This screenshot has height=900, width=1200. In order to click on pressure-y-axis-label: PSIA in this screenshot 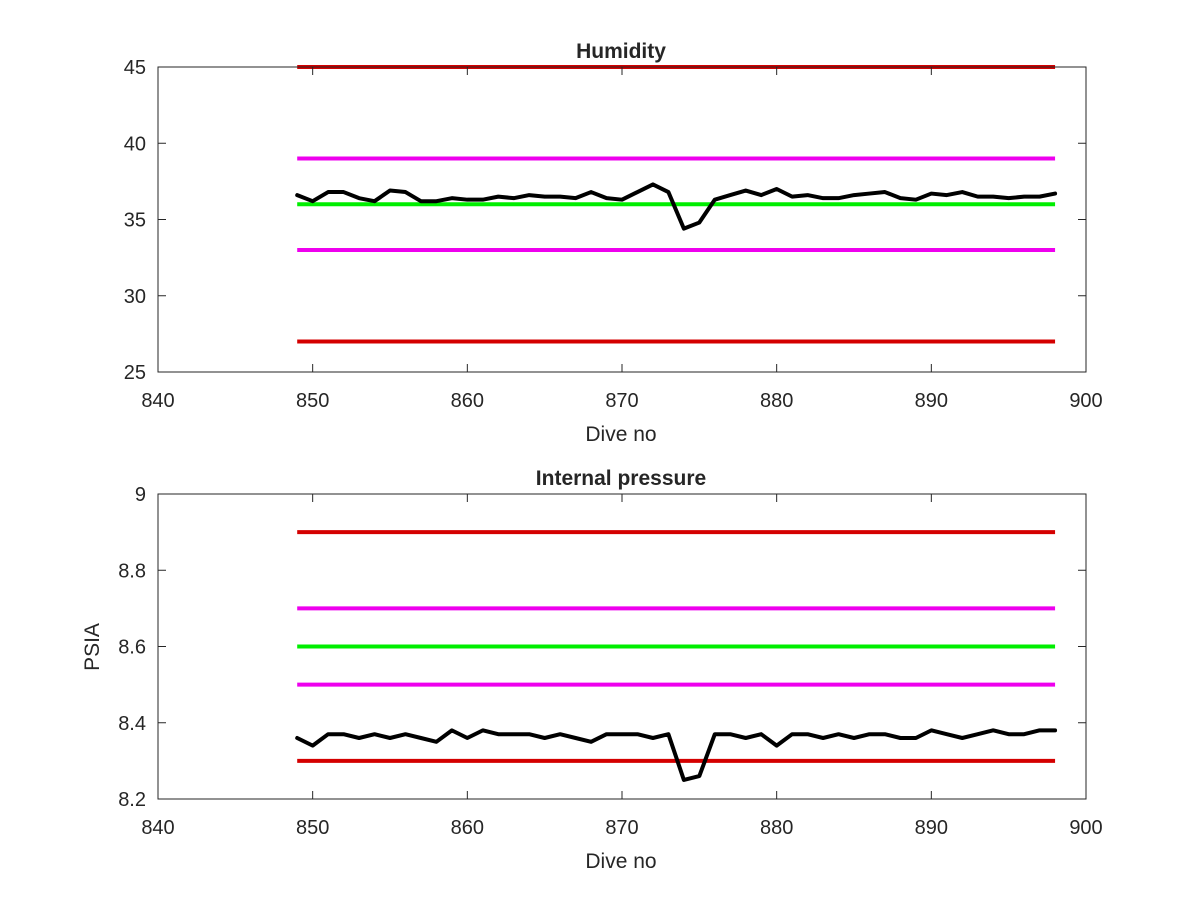, I will do `click(92, 647)`.